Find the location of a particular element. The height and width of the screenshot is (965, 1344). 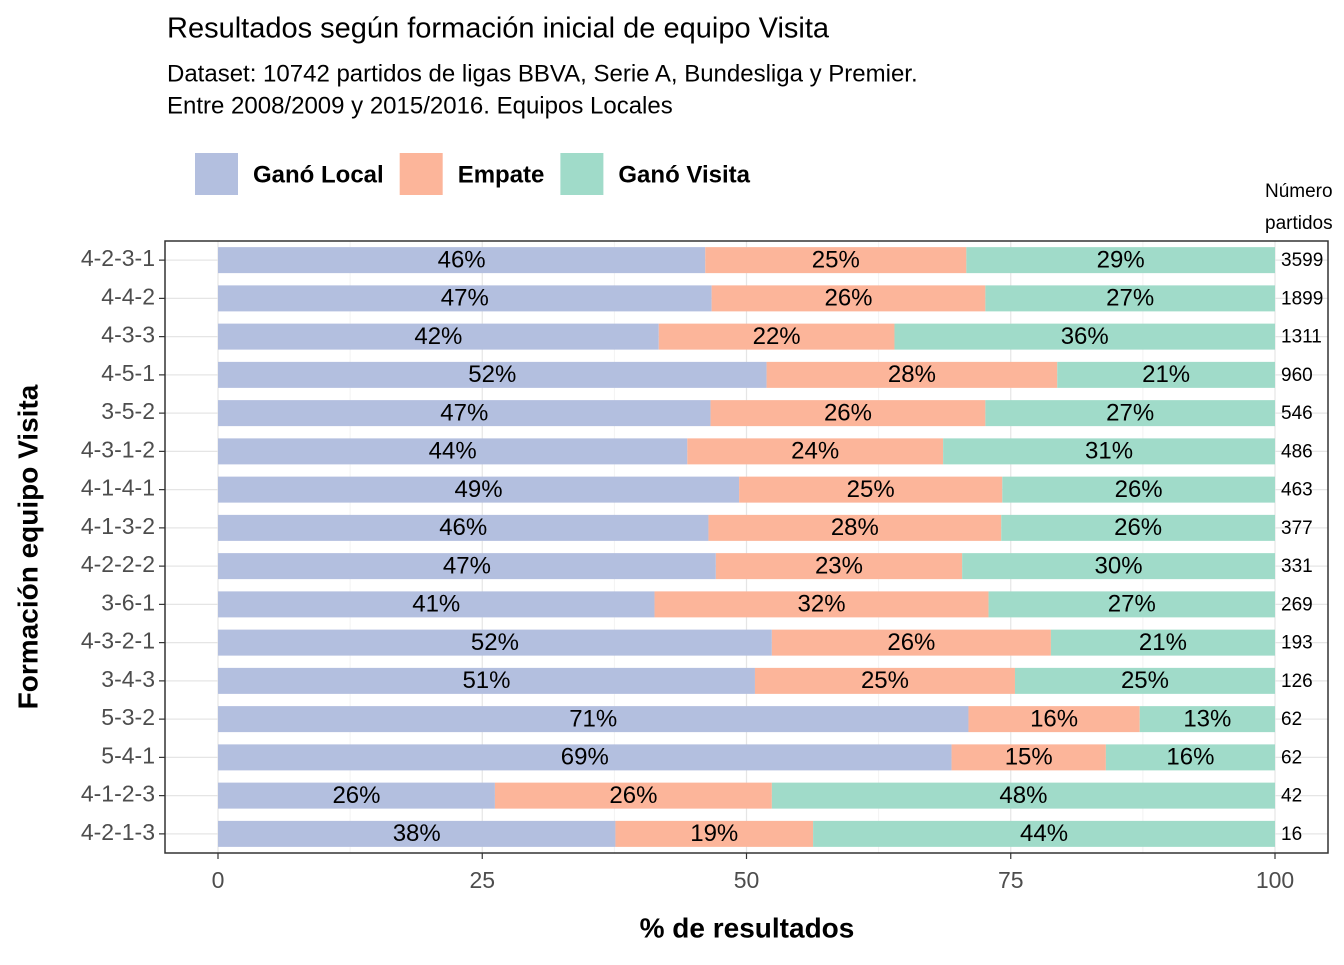

data-label: 29% is located at coordinates (1121, 259).